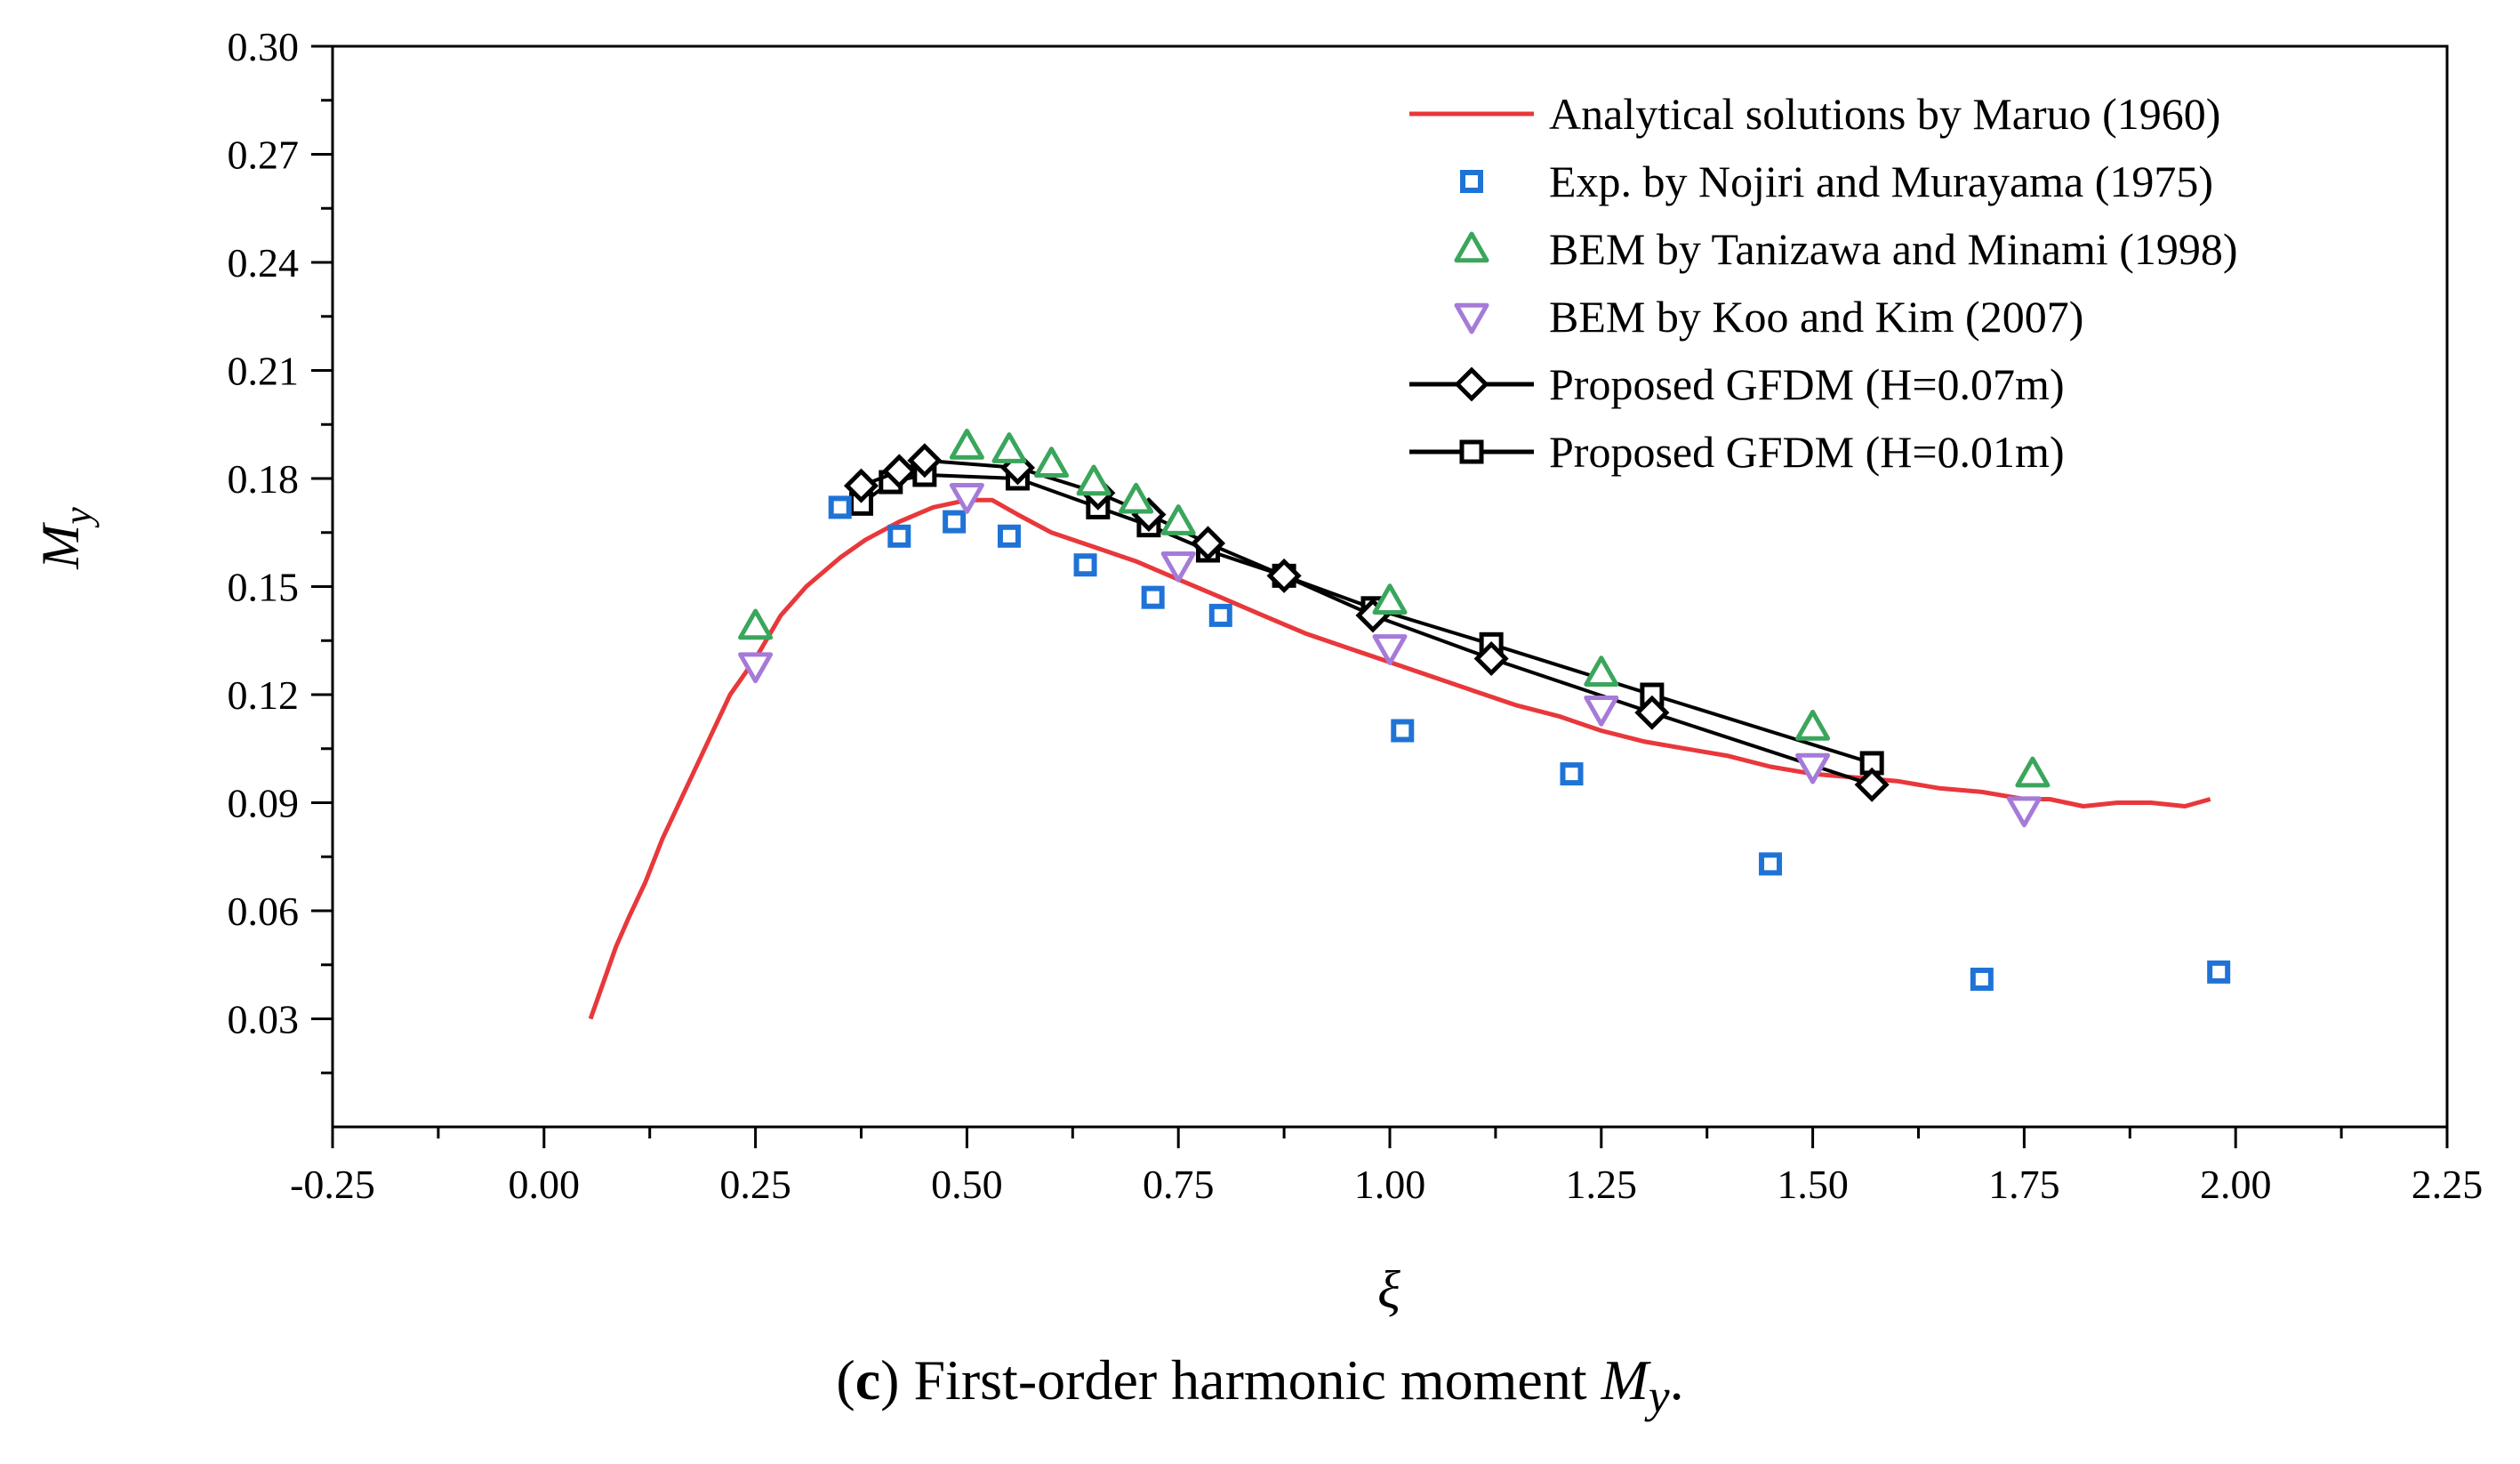 The image size is (2520, 1464). Describe the element at coordinates (2236, 1185) in the screenshot. I see `x-tick-label: 2.00` at that location.